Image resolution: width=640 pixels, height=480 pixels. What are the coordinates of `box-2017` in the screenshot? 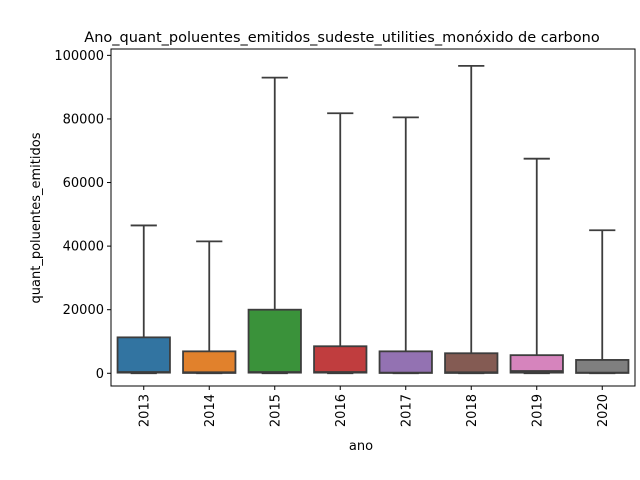 It's located at (405, 245).